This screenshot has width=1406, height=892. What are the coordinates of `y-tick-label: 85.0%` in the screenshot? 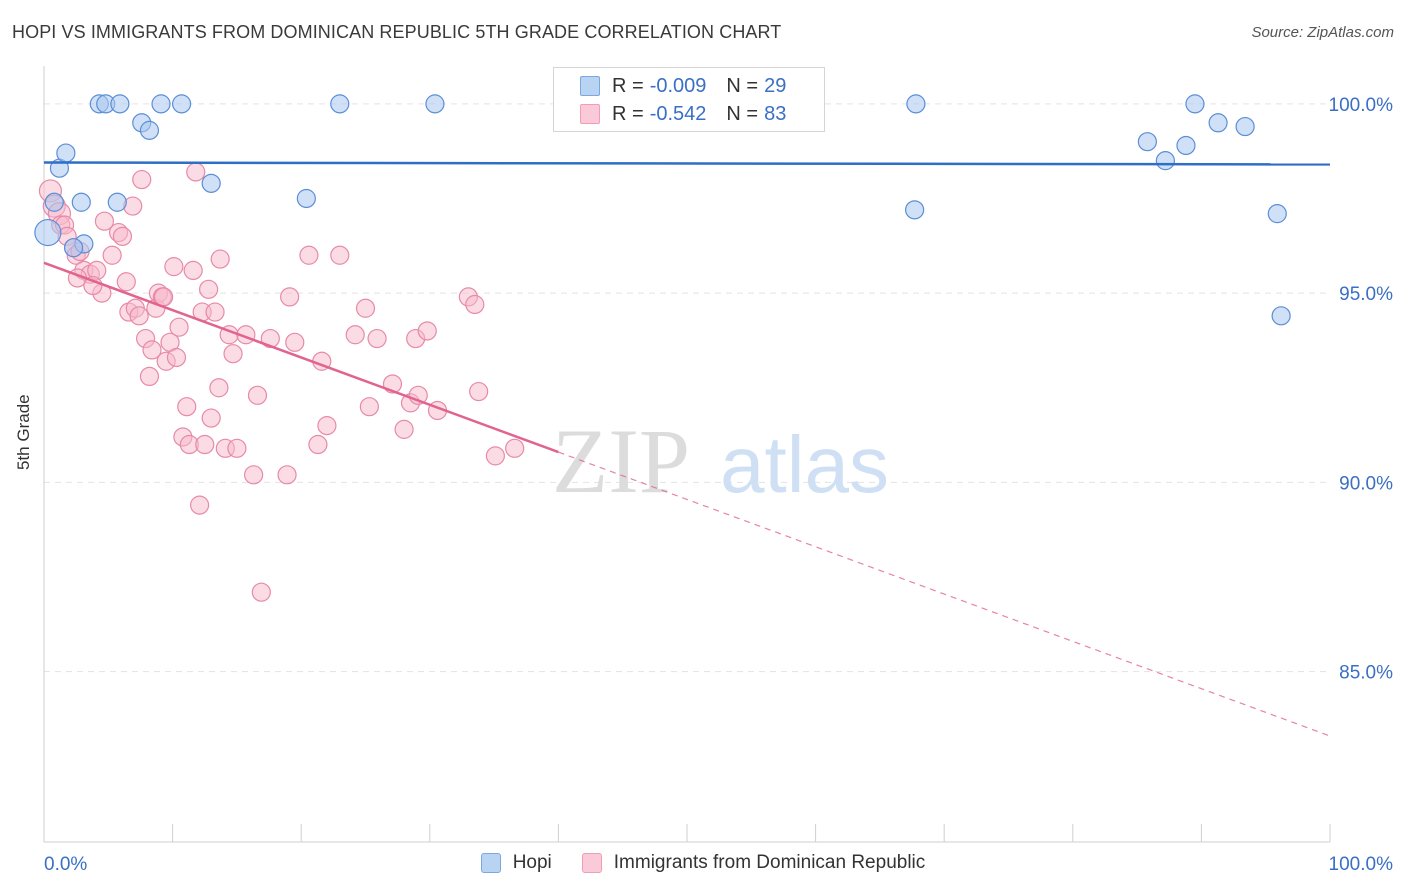 It's located at (1366, 673).